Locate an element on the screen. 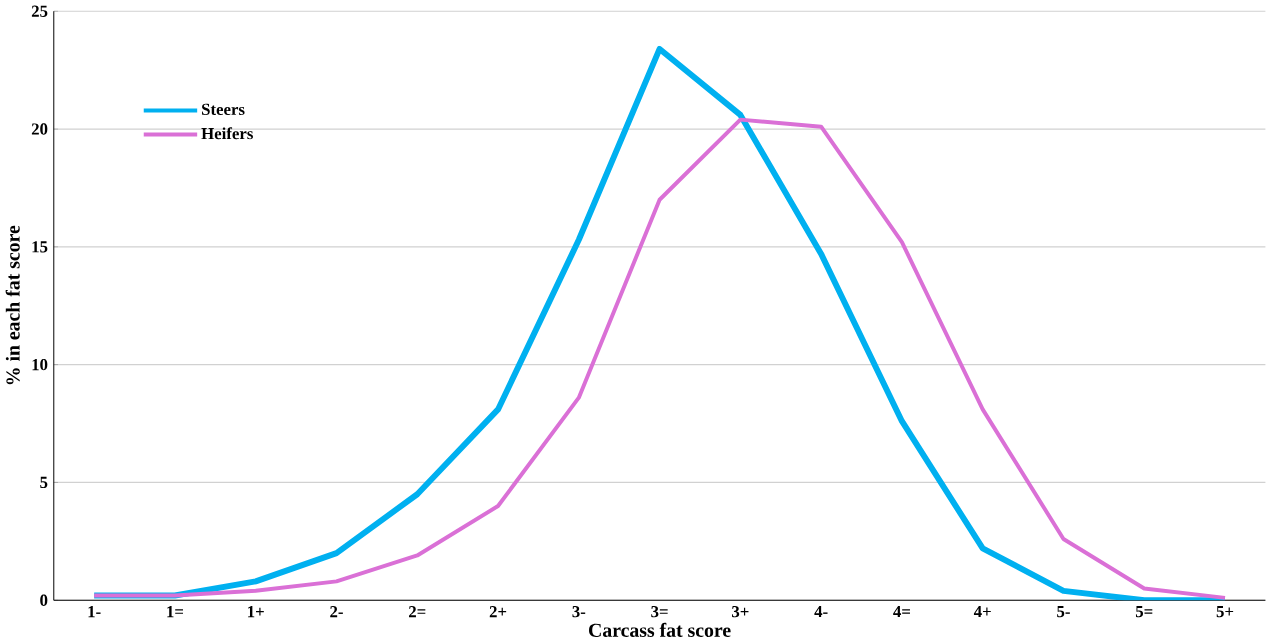  x-tick-label: 2- is located at coordinates (336, 612).